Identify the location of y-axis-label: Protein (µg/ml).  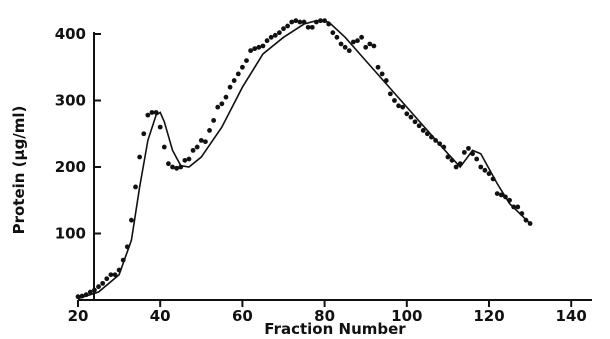
(19, 170).